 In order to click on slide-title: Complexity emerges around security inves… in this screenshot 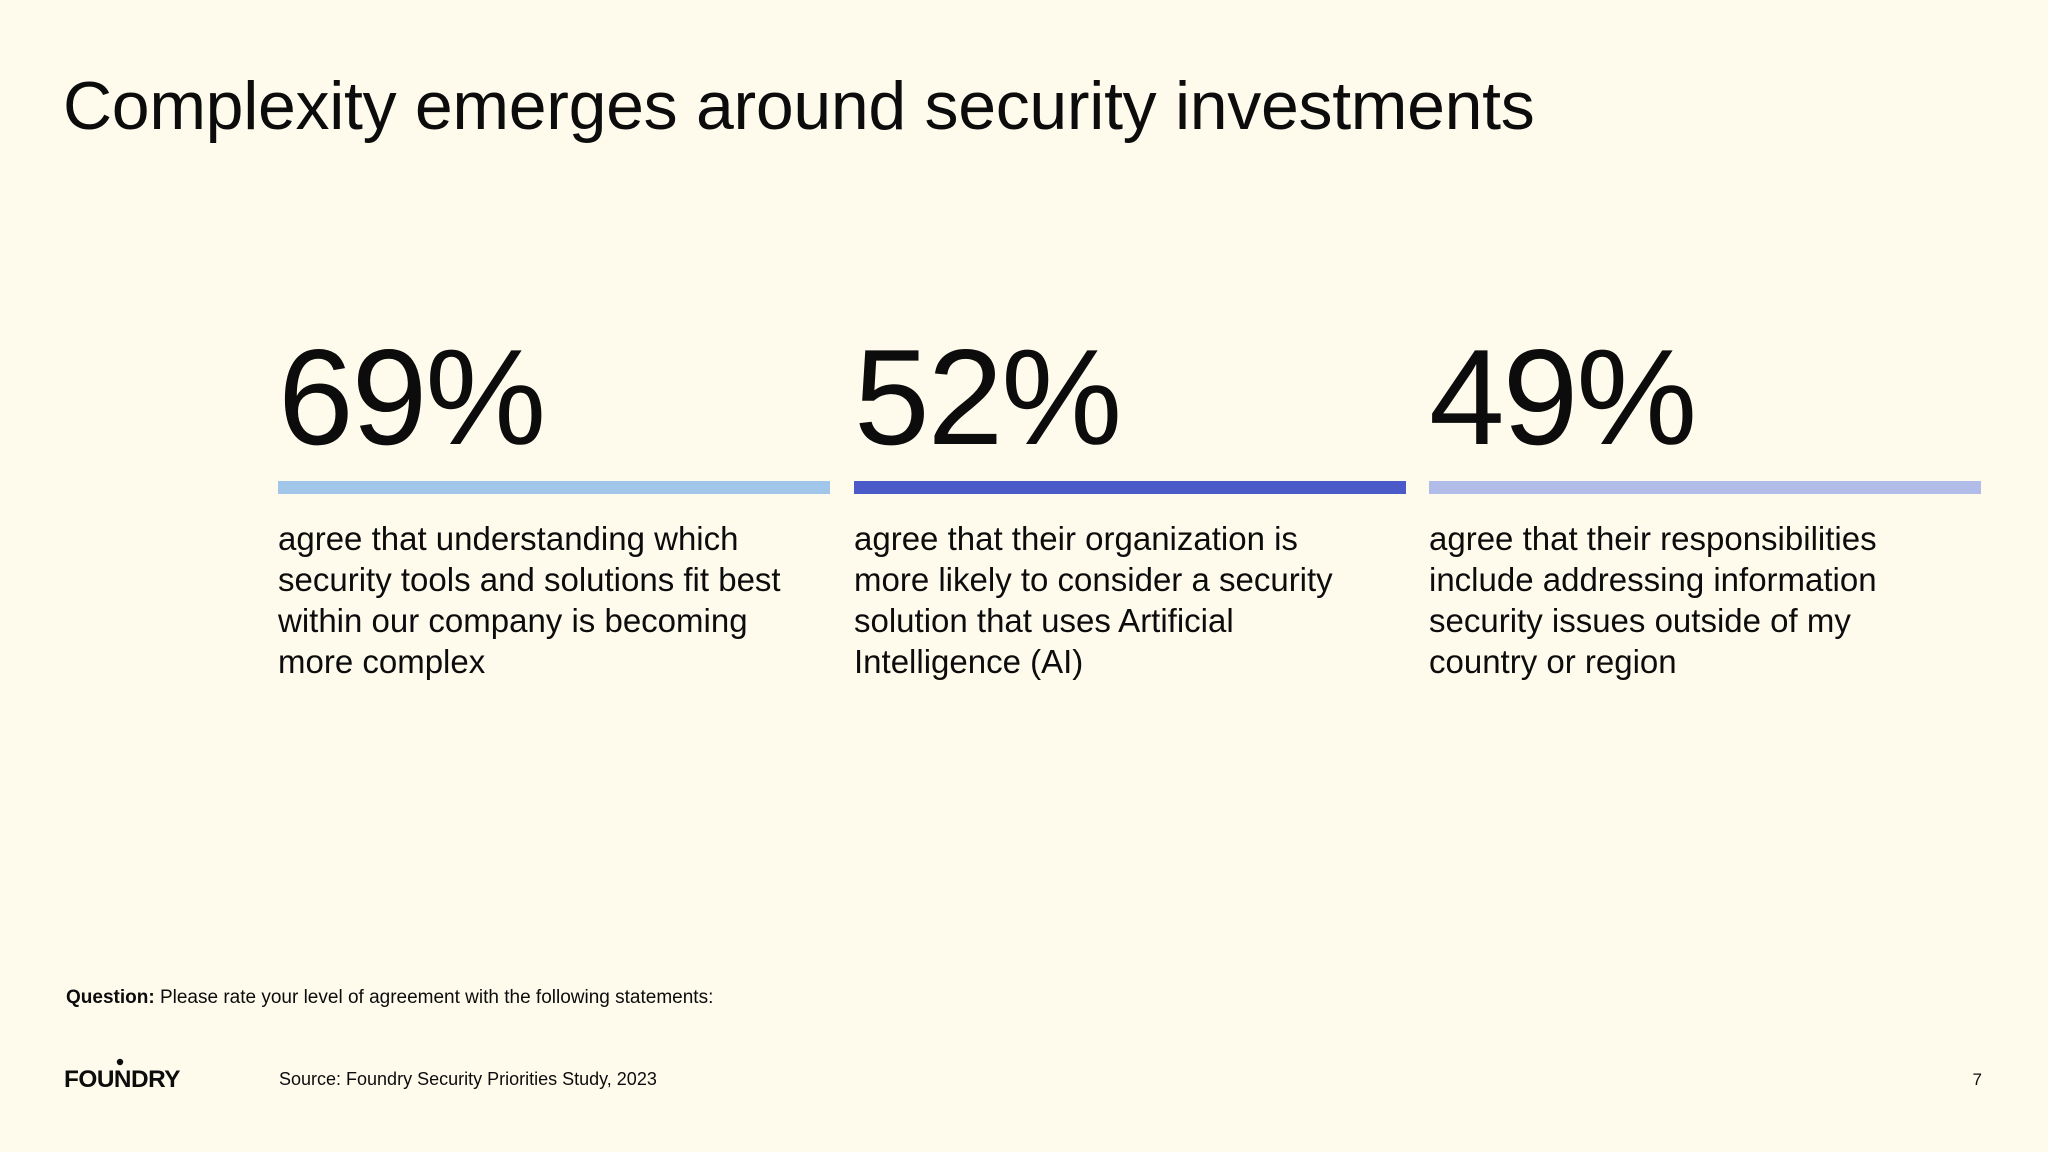, I will do `click(799, 106)`.